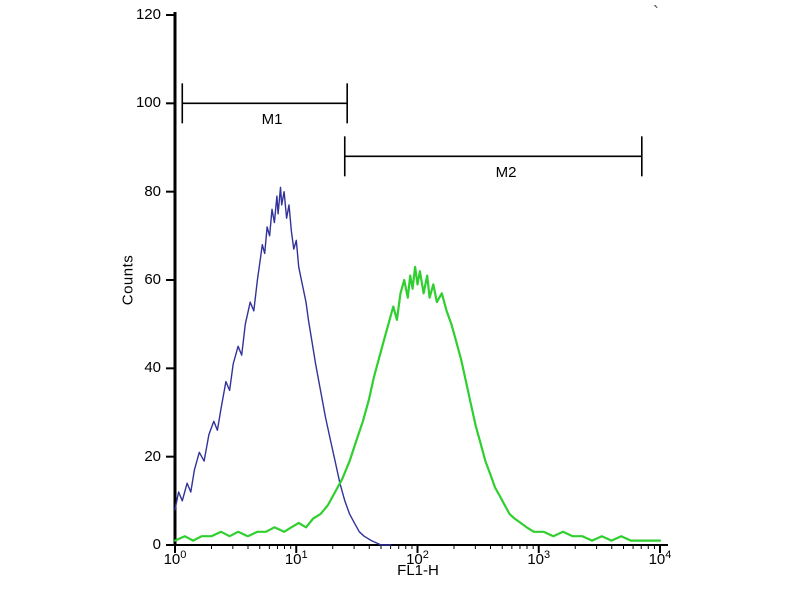 The height and width of the screenshot is (600, 800). Describe the element at coordinates (148, 14) in the screenshot. I see `y-tick-label: 120` at that location.